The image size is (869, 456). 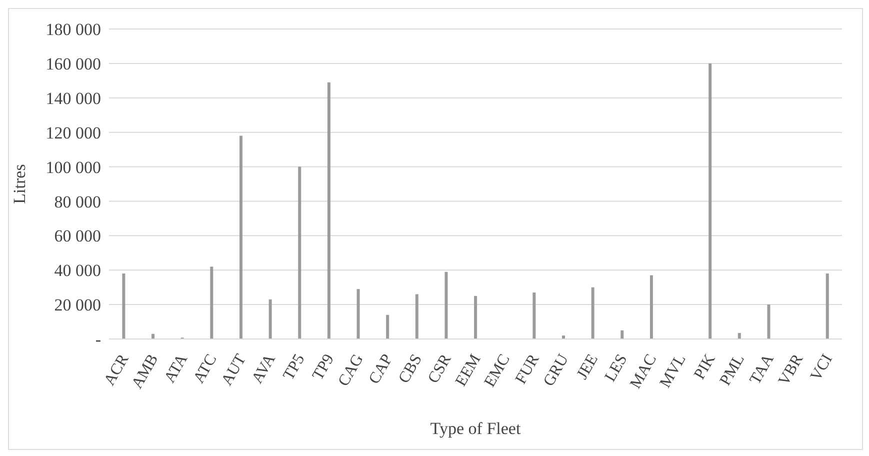 What do you see at coordinates (73, 30) in the screenshot?
I see `y-tick-label: 180 000` at bounding box center [73, 30].